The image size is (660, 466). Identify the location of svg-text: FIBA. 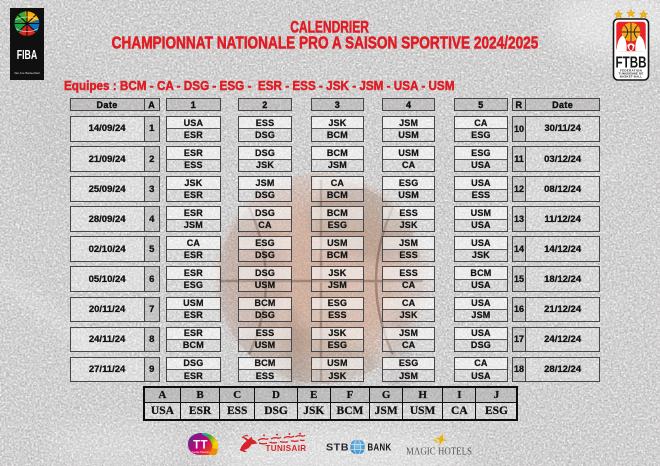
(27, 55).